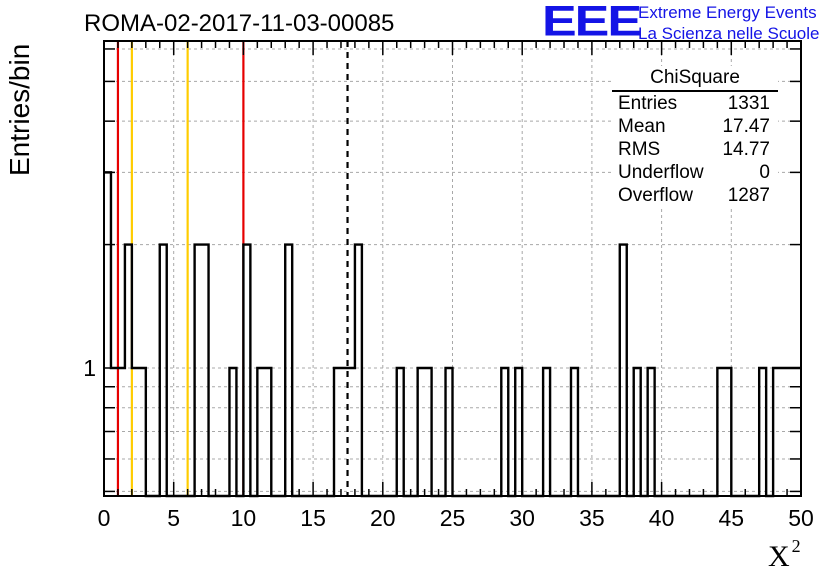 Image resolution: width=836 pixels, height=574 pixels. I want to click on x-tick-label: 10, so click(244, 518).